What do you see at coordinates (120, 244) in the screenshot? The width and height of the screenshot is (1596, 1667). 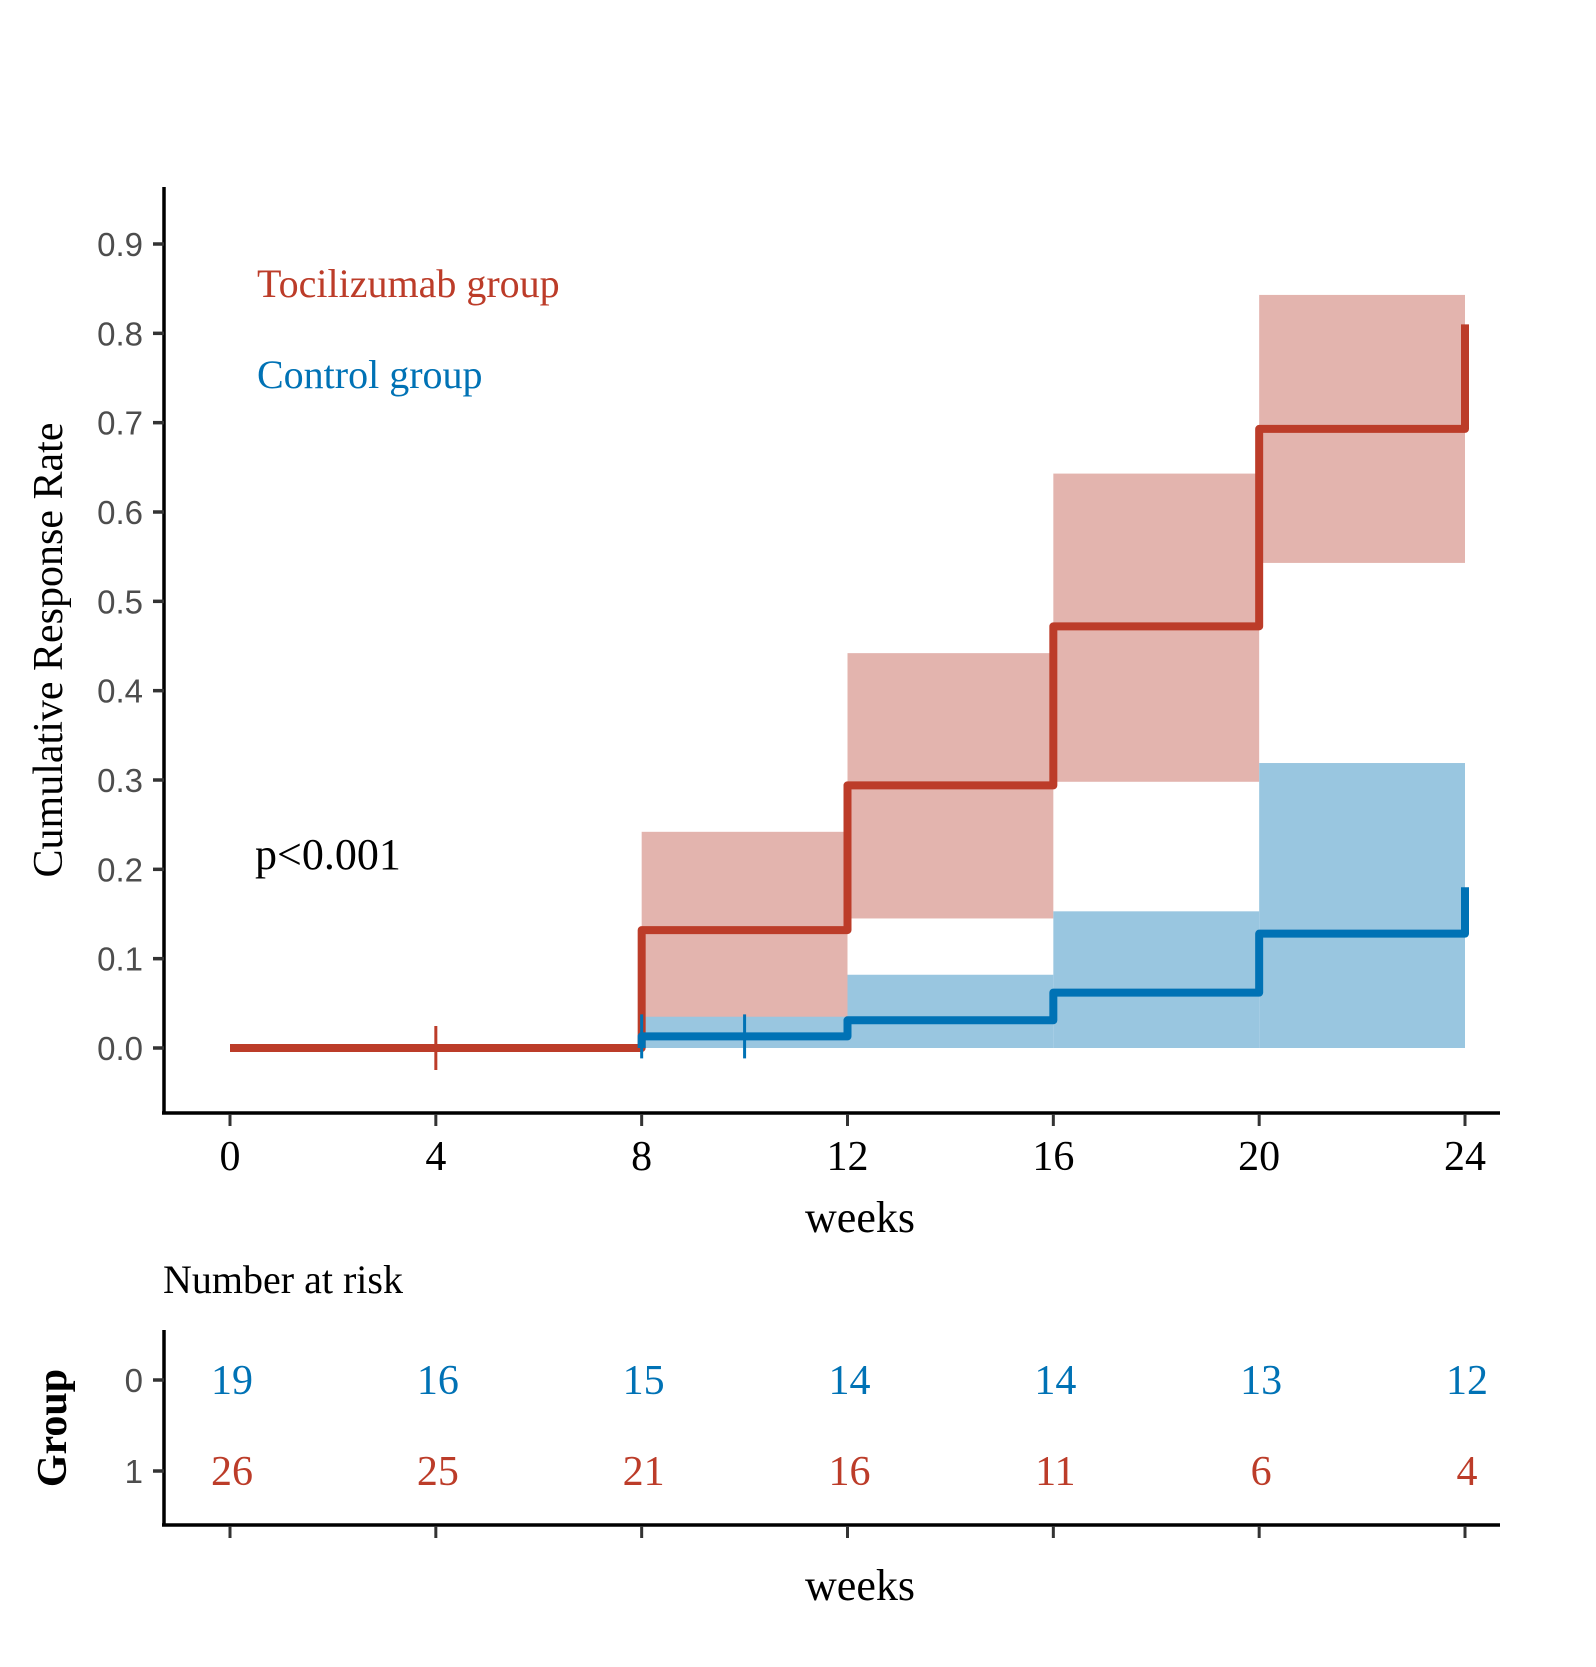 I see `y-tick-label: 0.9` at bounding box center [120, 244].